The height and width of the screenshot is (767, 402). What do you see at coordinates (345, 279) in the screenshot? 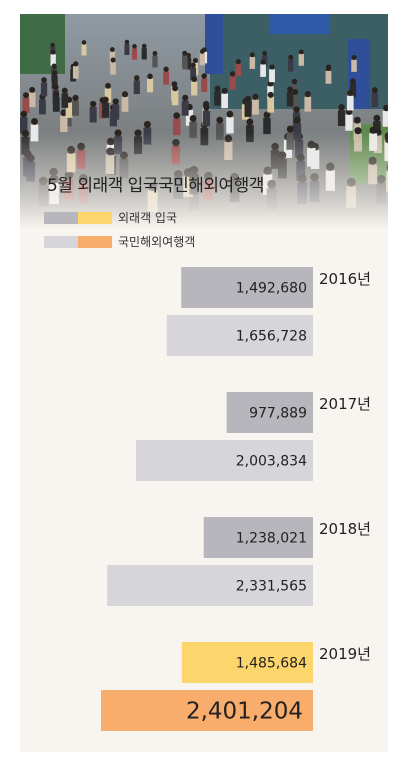
I see `year-label-0: 2016년` at bounding box center [345, 279].